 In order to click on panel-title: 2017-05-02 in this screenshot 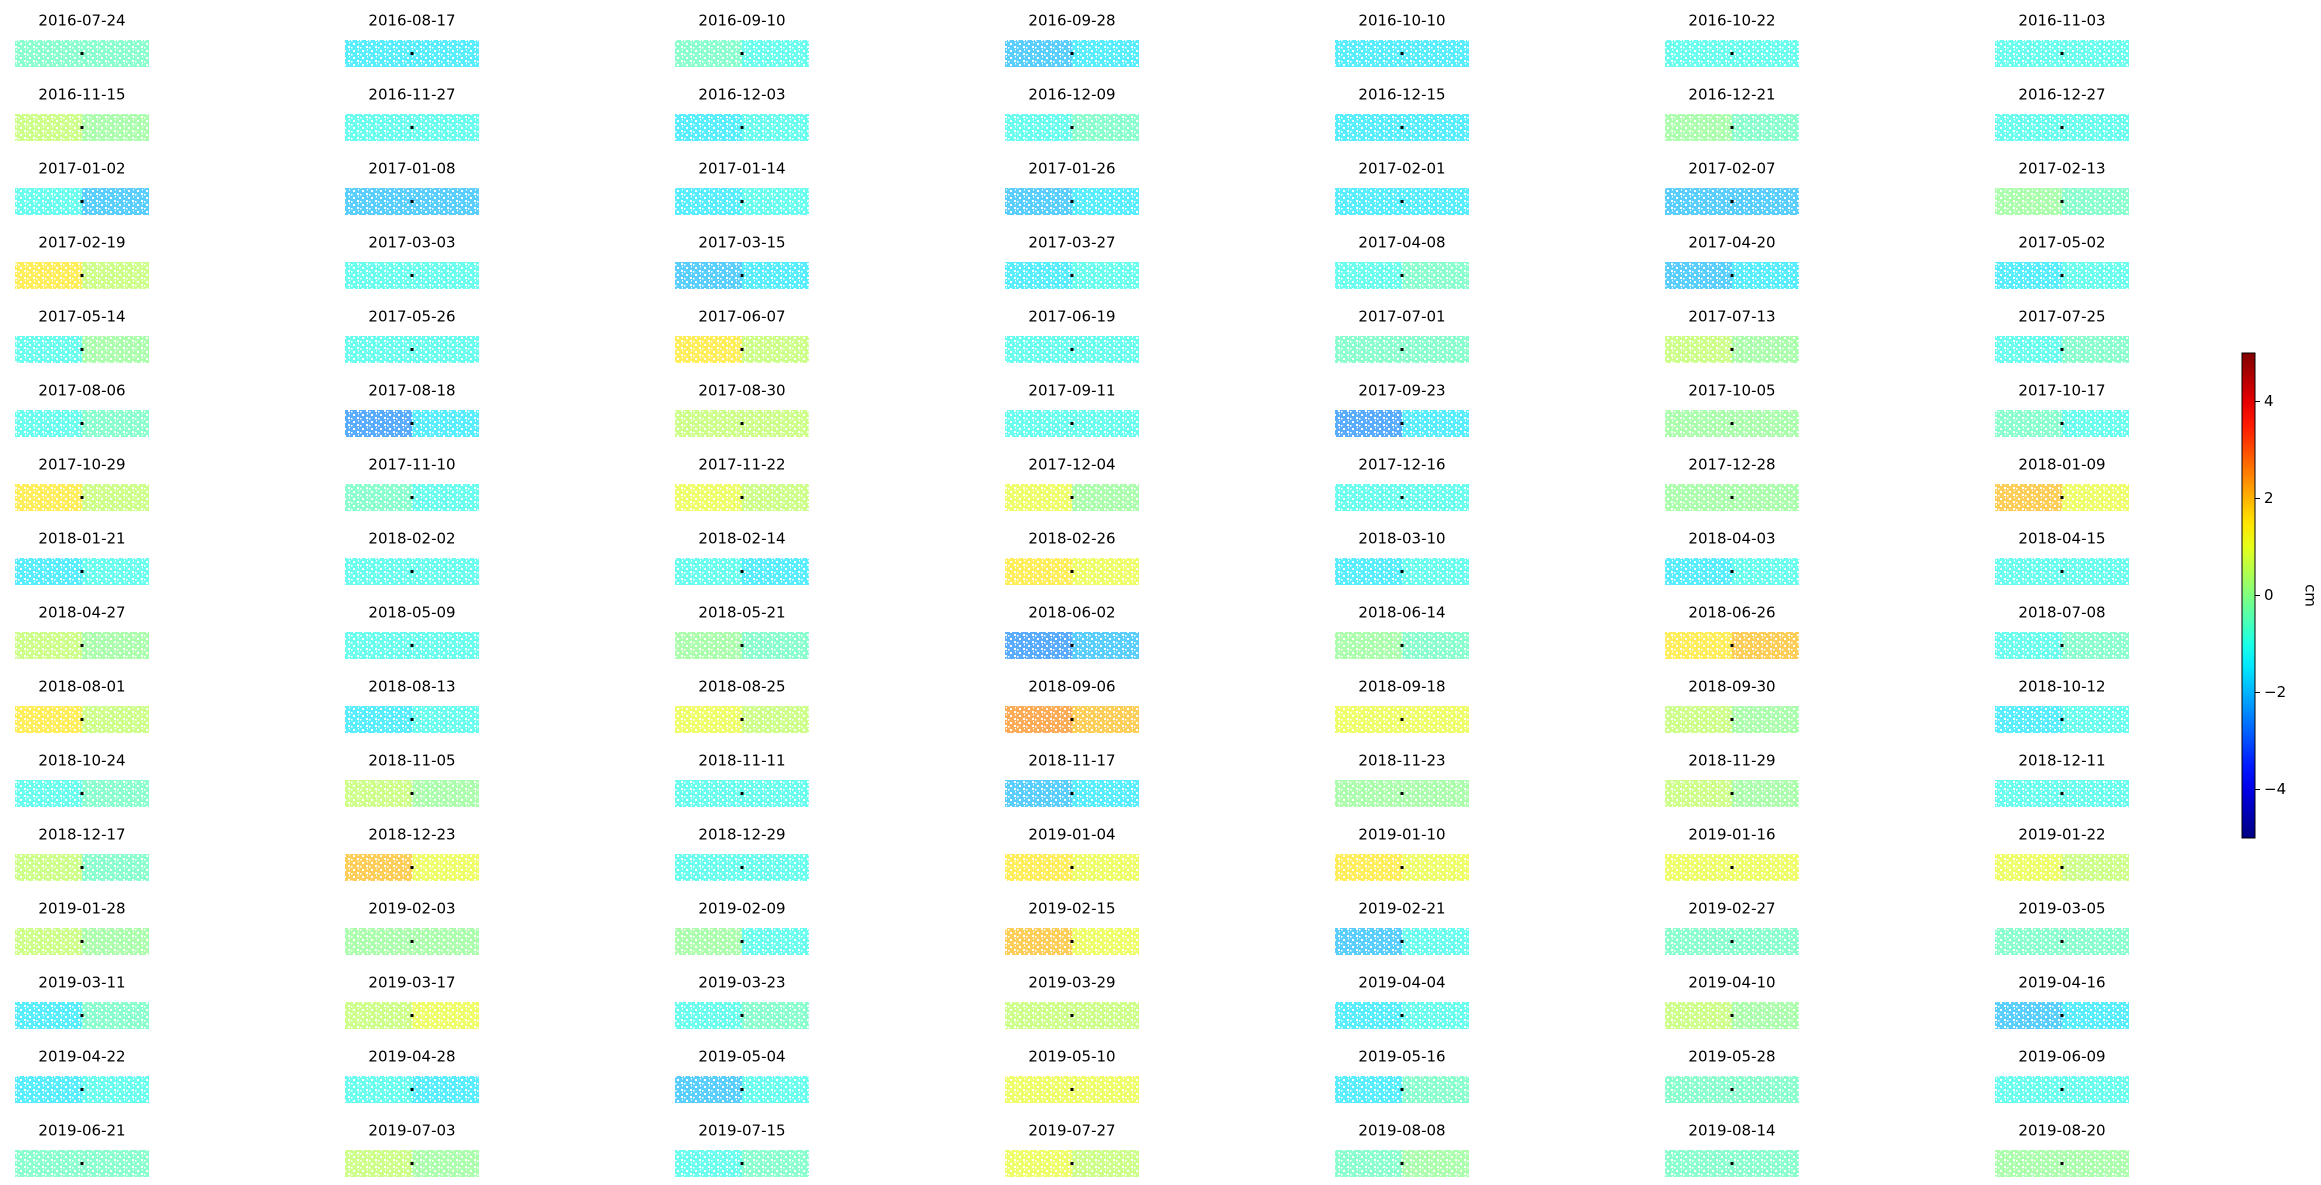, I will do `click(2061, 243)`.